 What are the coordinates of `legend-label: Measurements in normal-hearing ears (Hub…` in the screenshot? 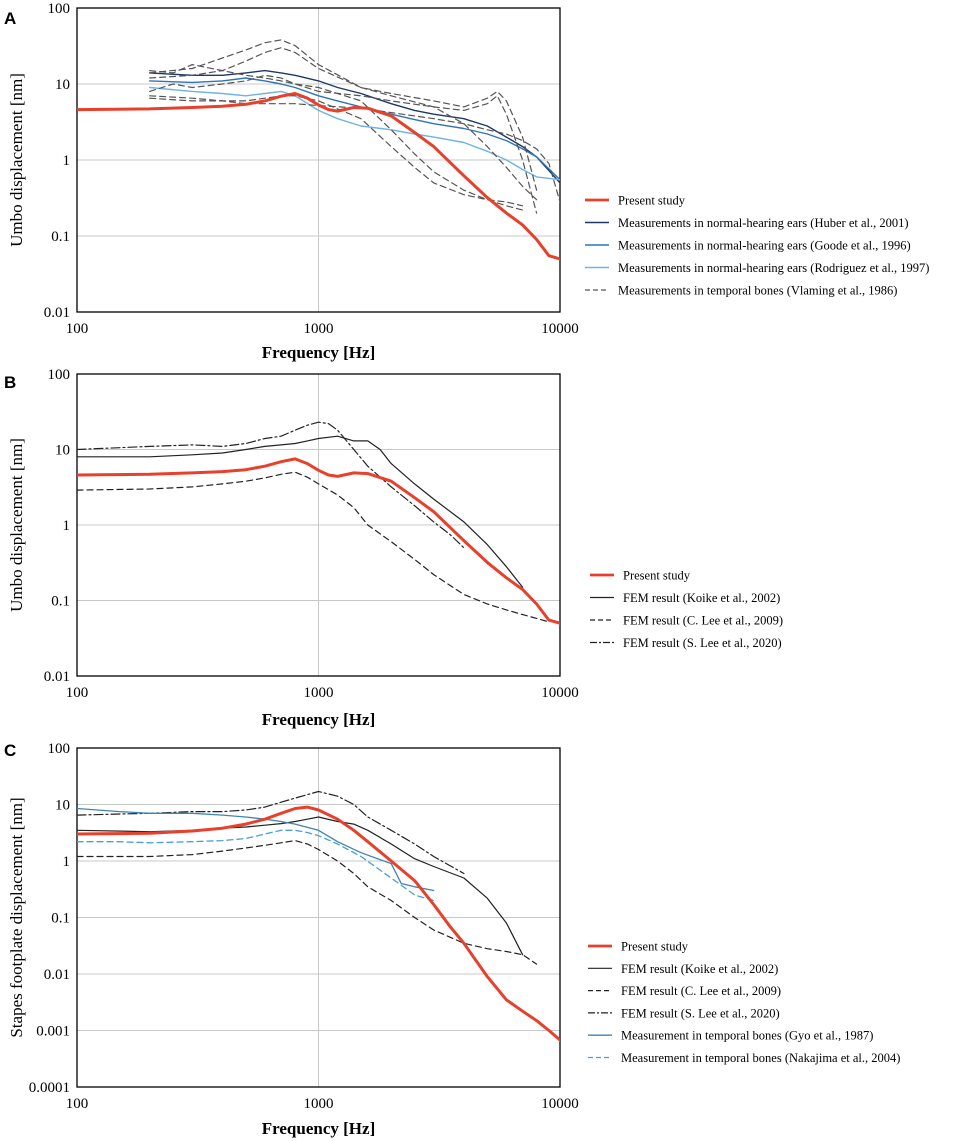 It's located at (763, 223).